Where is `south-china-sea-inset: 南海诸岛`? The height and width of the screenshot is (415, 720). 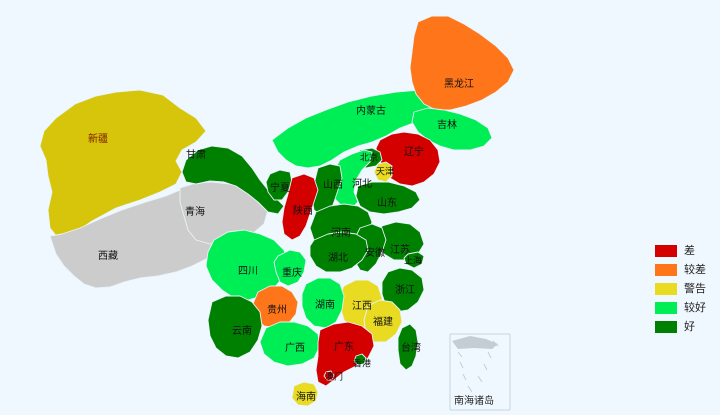 south-china-sea-inset: 南海诸岛 is located at coordinates (480, 372).